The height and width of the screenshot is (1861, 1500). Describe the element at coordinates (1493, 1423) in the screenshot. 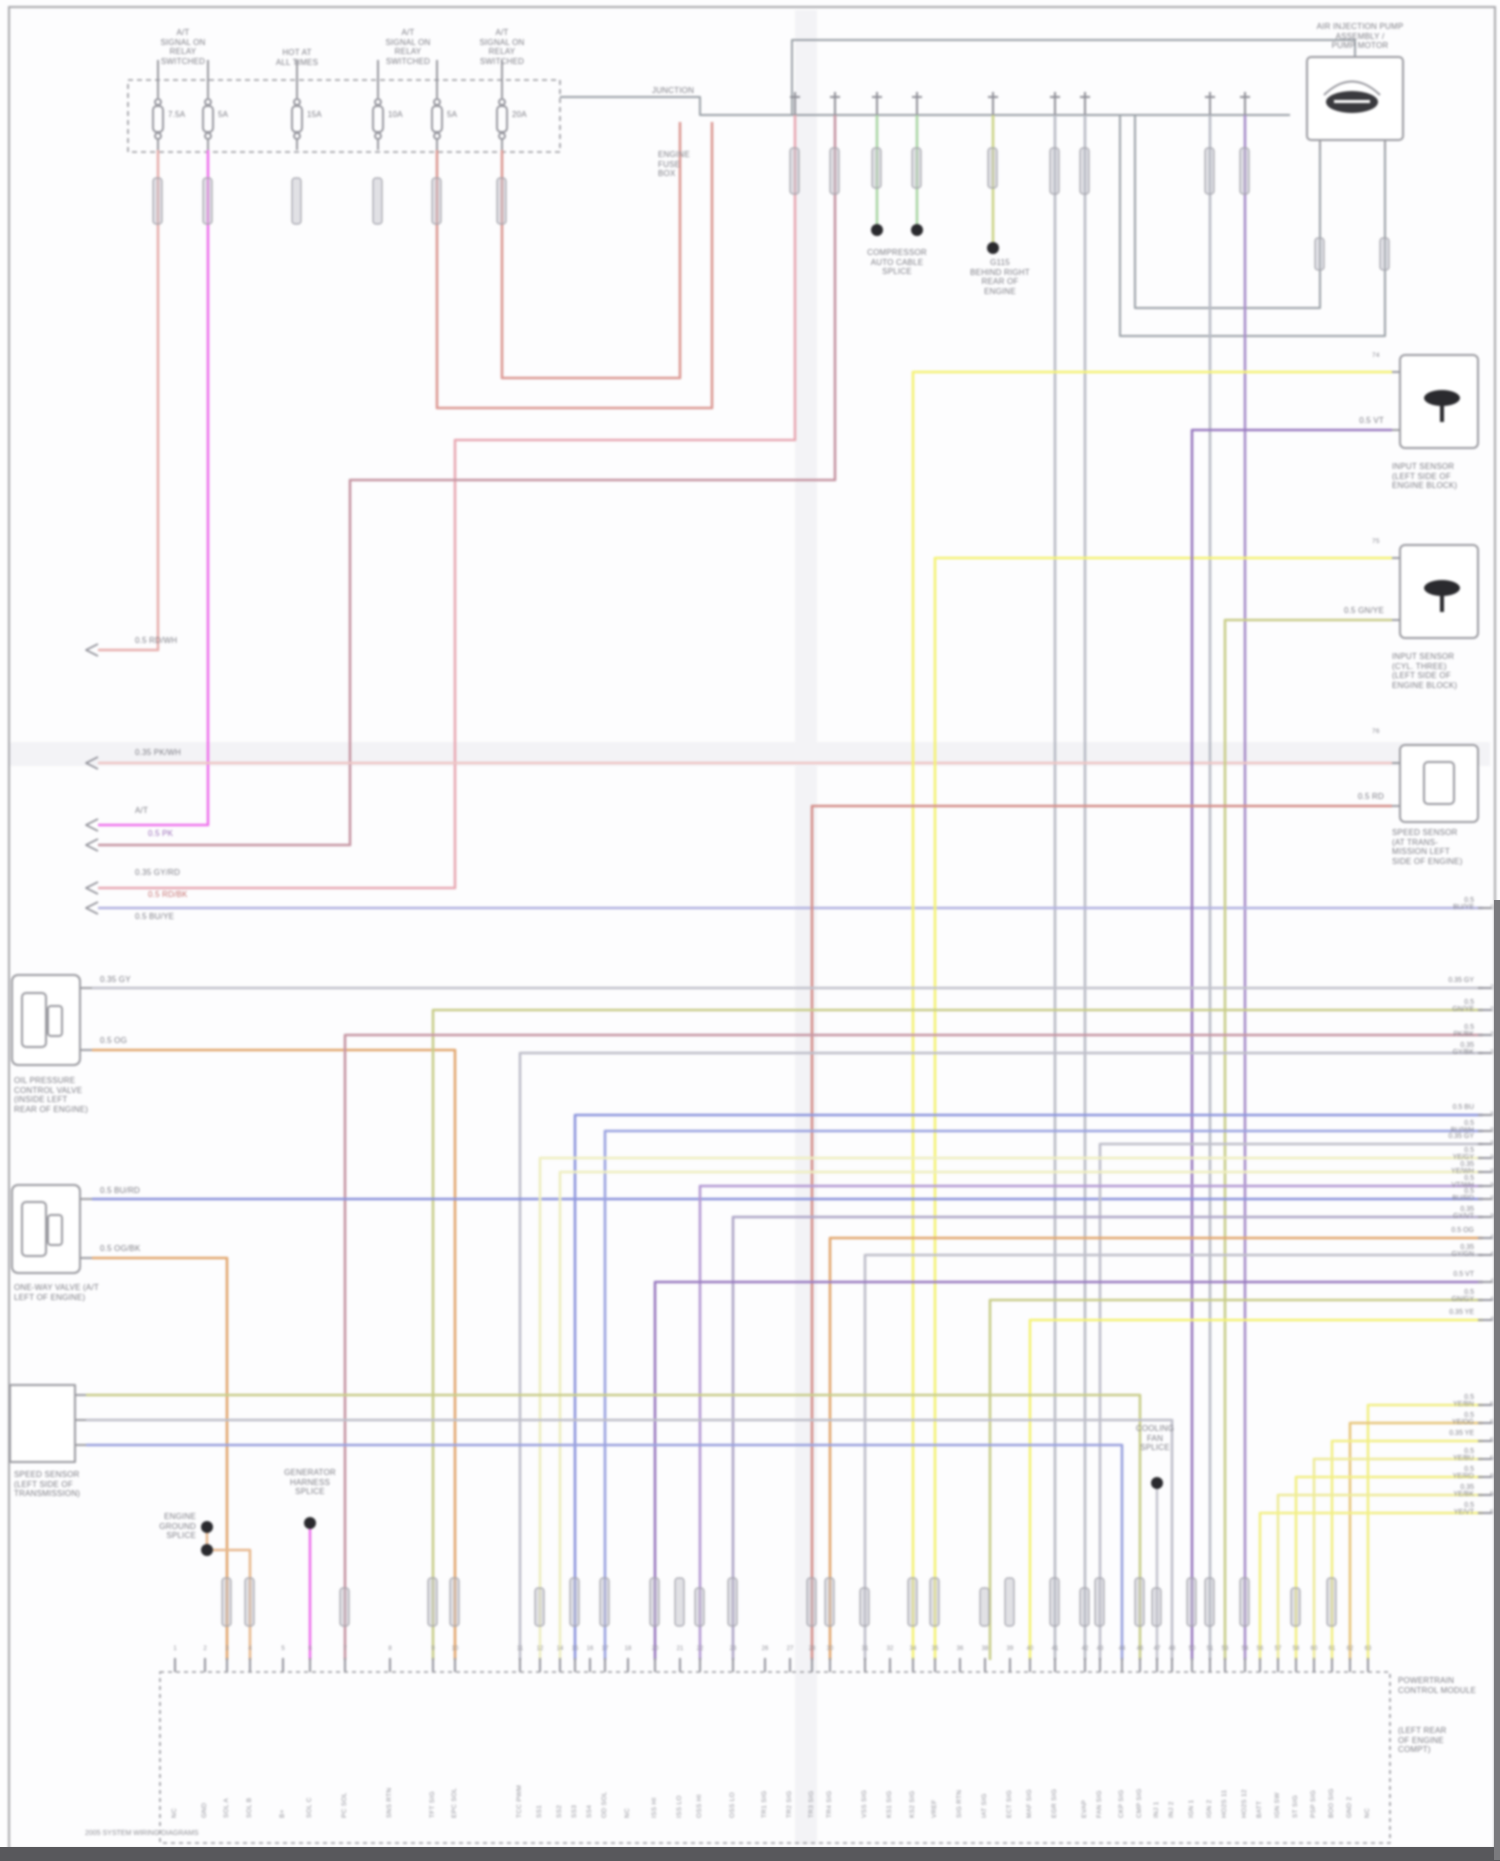

I see `edge-pin-number: 52` at that location.